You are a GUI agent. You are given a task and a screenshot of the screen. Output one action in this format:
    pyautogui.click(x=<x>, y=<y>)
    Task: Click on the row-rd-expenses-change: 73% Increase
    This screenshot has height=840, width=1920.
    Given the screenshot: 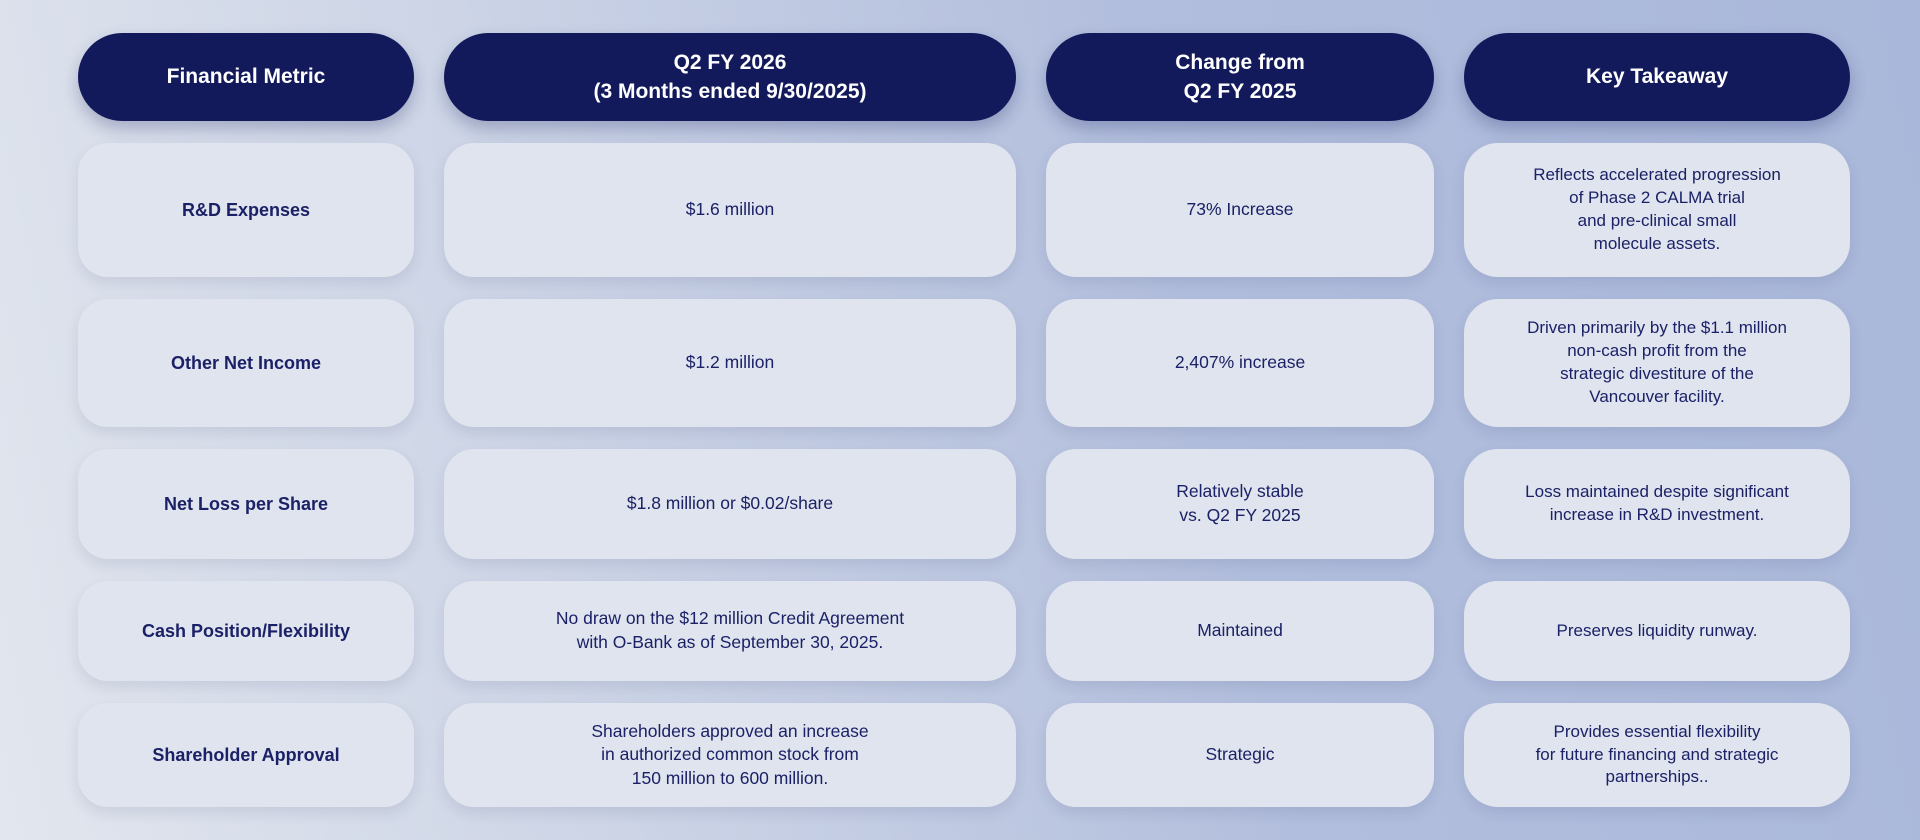 What is the action you would take?
    pyautogui.click(x=1240, y=210)
    